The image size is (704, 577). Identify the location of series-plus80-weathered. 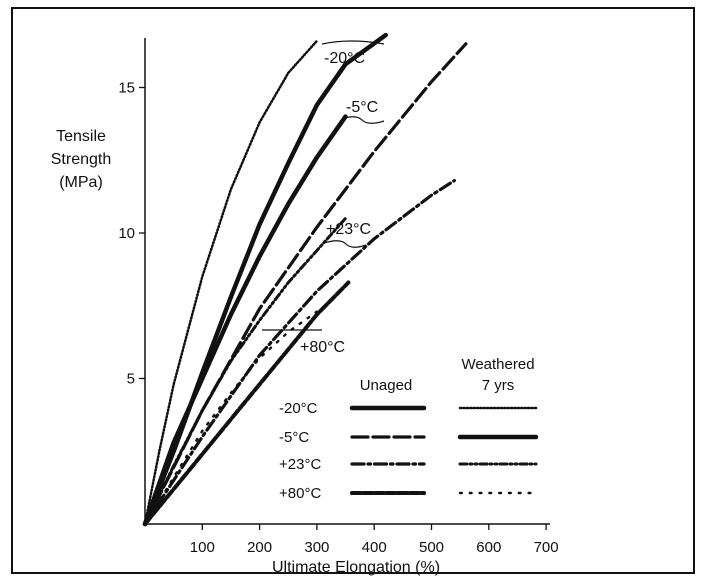
(231, 418).